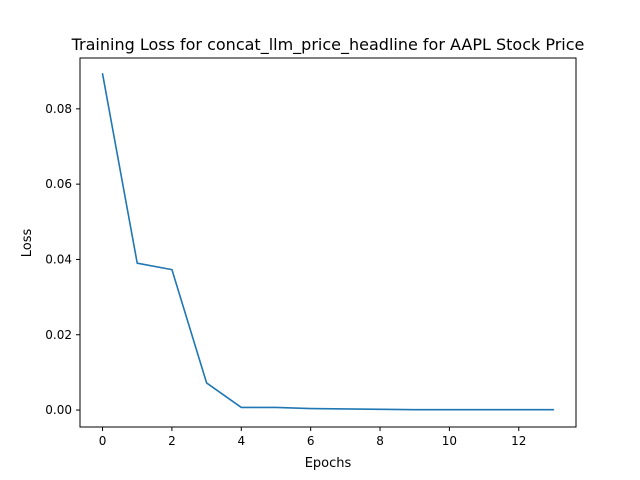 Image resolution: width=640 pixels, height=480 pixels. Describe the element at coordinates (518, 441) in the screenshot. I see `x-tick-label: 12` at that location.